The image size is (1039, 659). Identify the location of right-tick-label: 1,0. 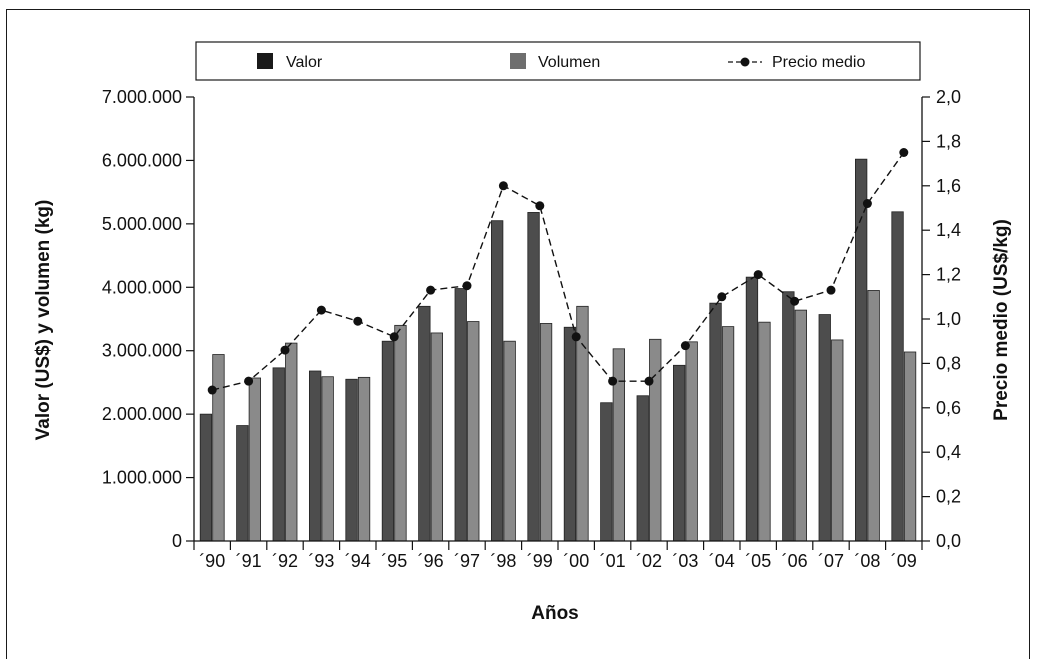
(948, 319).